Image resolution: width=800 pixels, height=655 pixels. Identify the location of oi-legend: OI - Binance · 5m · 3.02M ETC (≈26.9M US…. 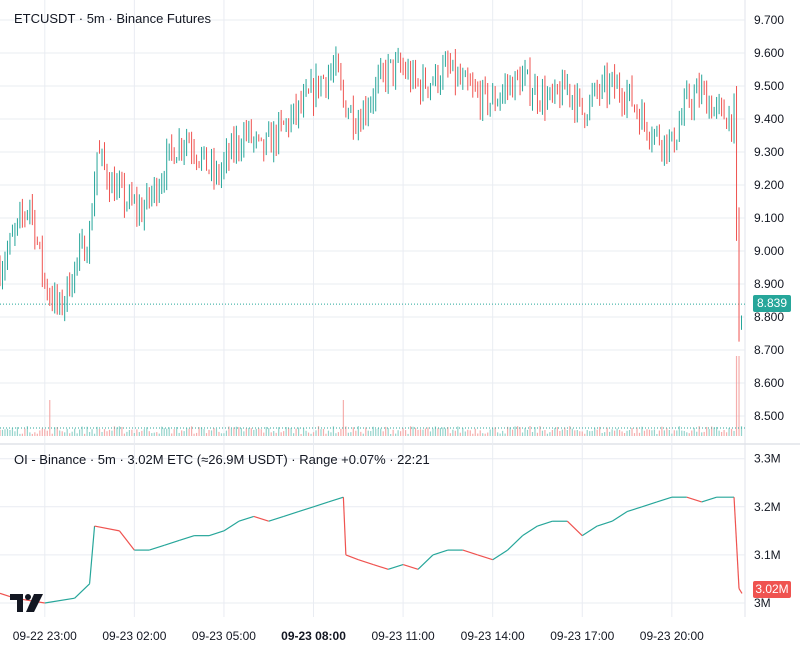
(222, 459).